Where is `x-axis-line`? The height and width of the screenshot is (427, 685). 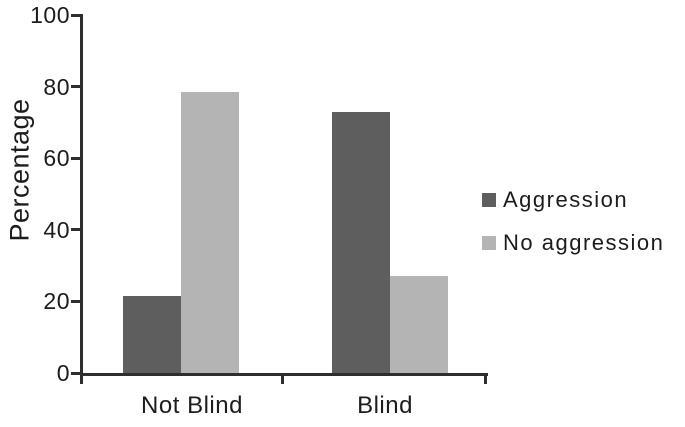
x-axis-line is located at coordinates (284, 374).